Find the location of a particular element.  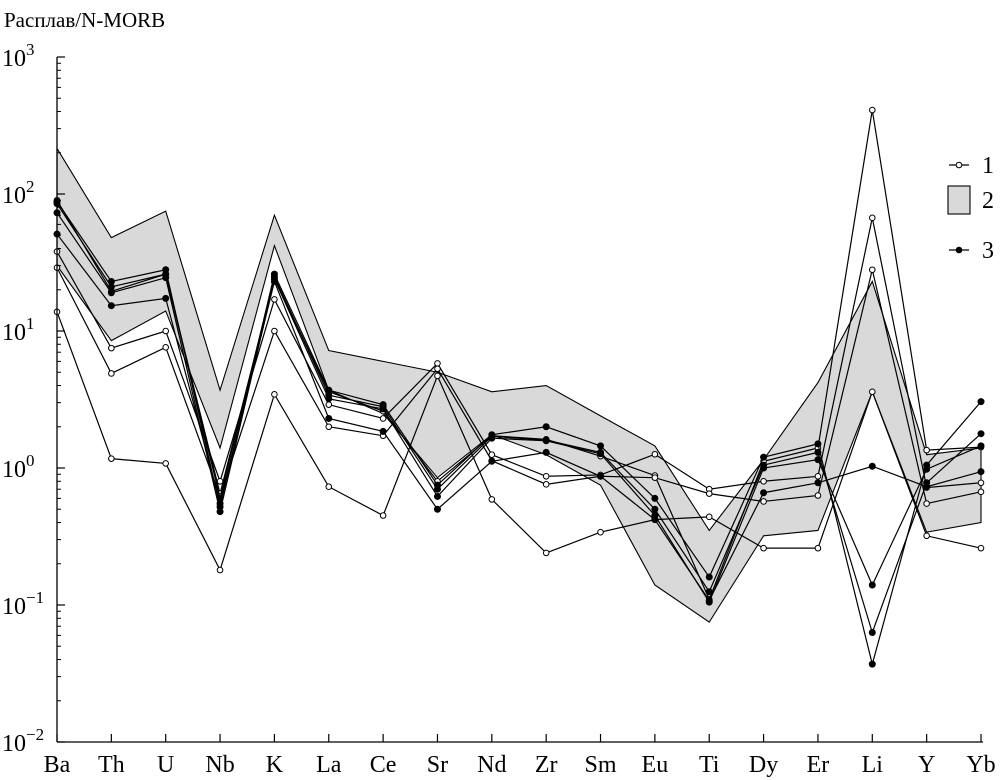

x-tick-label-Er: Er is located at coordinates (818, 765).